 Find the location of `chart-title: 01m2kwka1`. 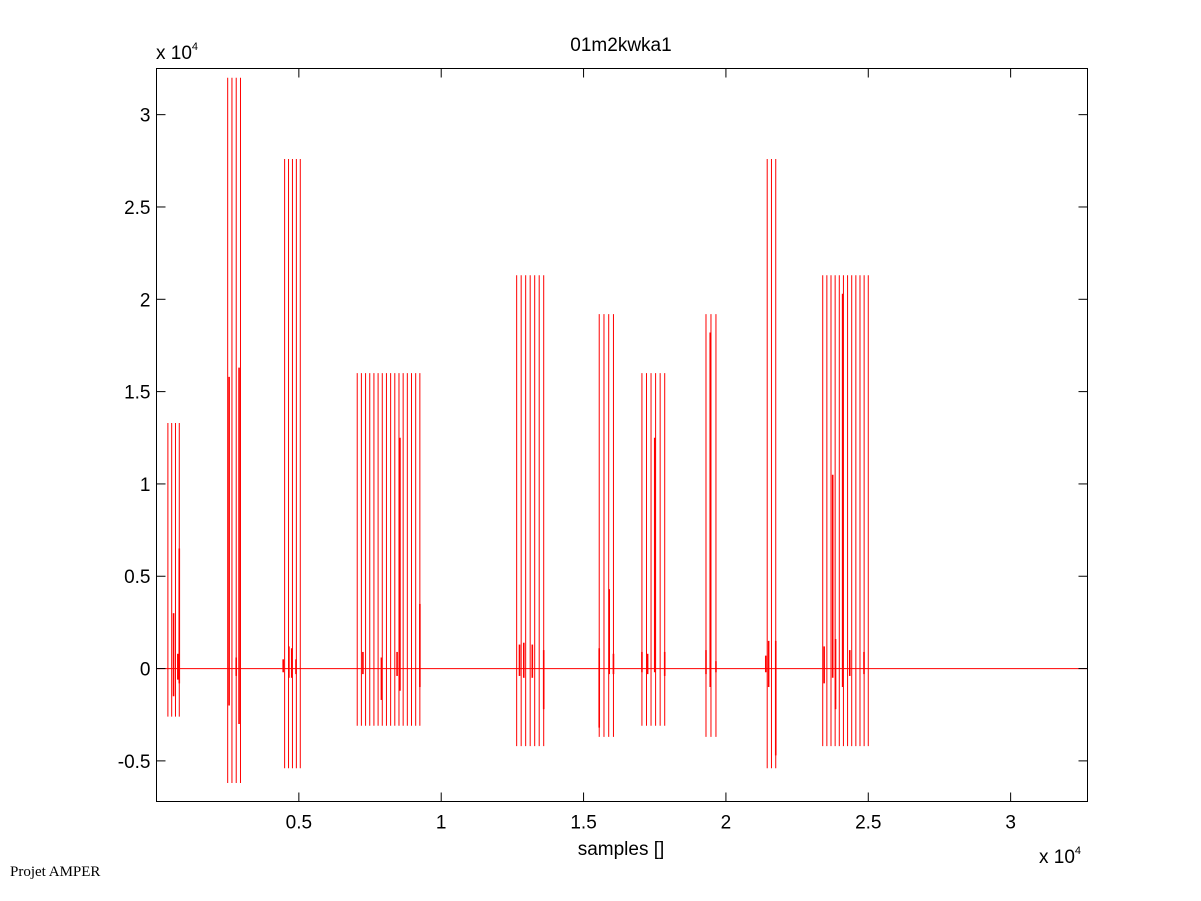

chart-title: 01m2kwka1 is located at coordinates (620, 45).